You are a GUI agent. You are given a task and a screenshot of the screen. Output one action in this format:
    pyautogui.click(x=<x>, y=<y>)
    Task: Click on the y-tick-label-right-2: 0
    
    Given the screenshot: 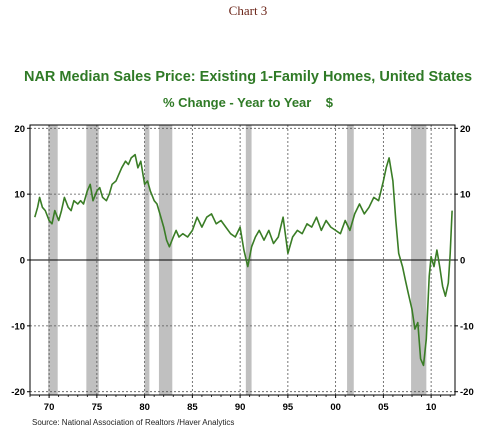 What is the action you would take?
    pyautogui.click(x=462, y=261)
    